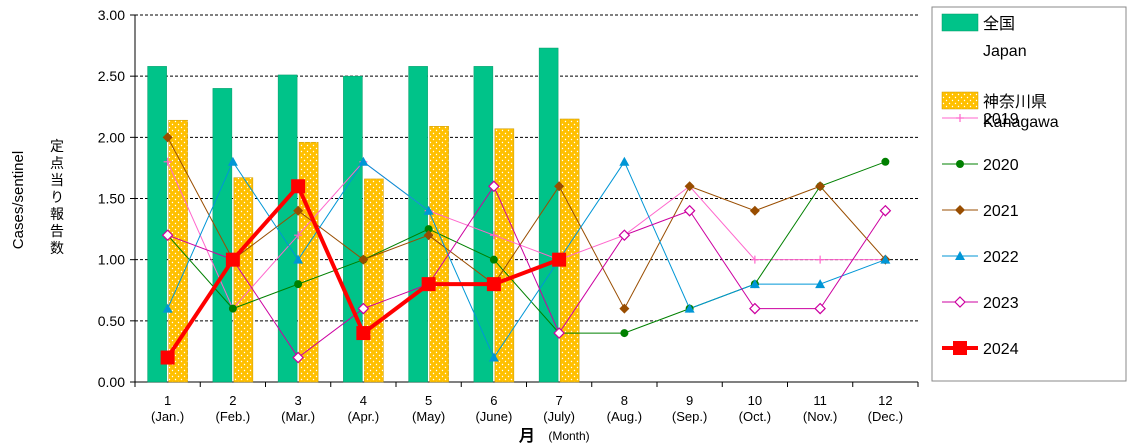 This screenshot has height=446, width=1132. Describe the element at coordinates (1029, 194) in the screenshot. I see `legend-box` at that location.